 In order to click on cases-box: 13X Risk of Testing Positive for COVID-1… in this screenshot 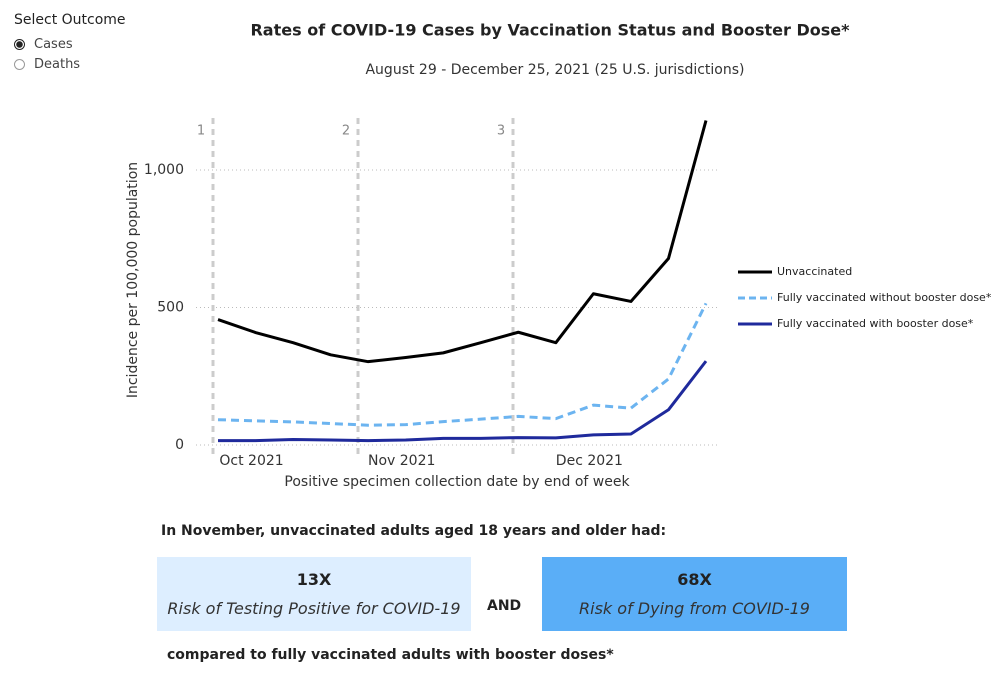, I will do `click(314, 594)`.